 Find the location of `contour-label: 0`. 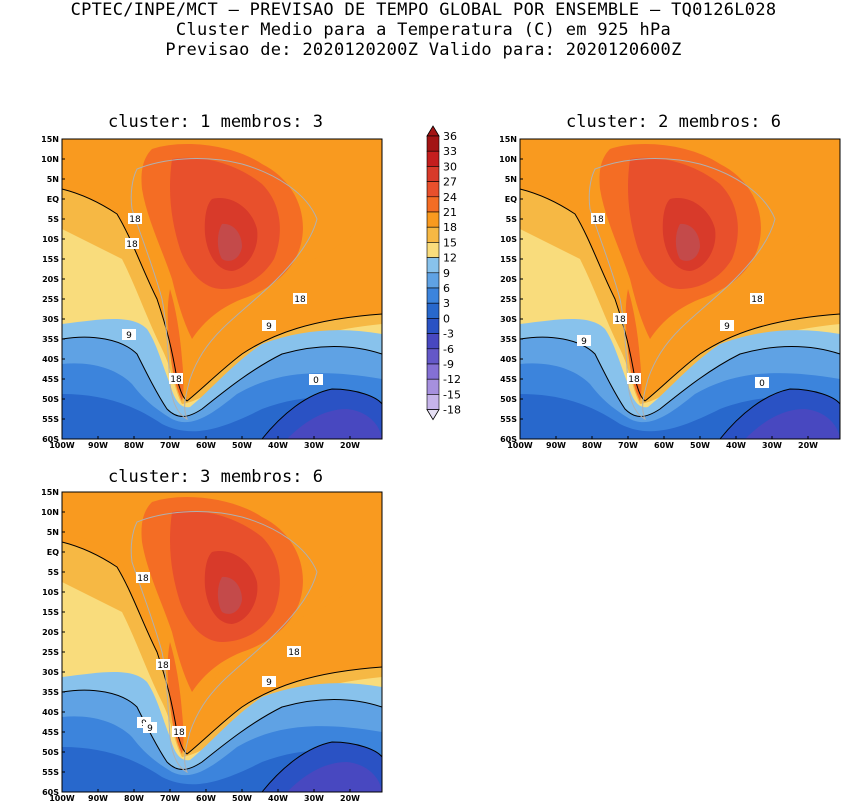

contour-label: 0 is located at coordinates (762, 384).